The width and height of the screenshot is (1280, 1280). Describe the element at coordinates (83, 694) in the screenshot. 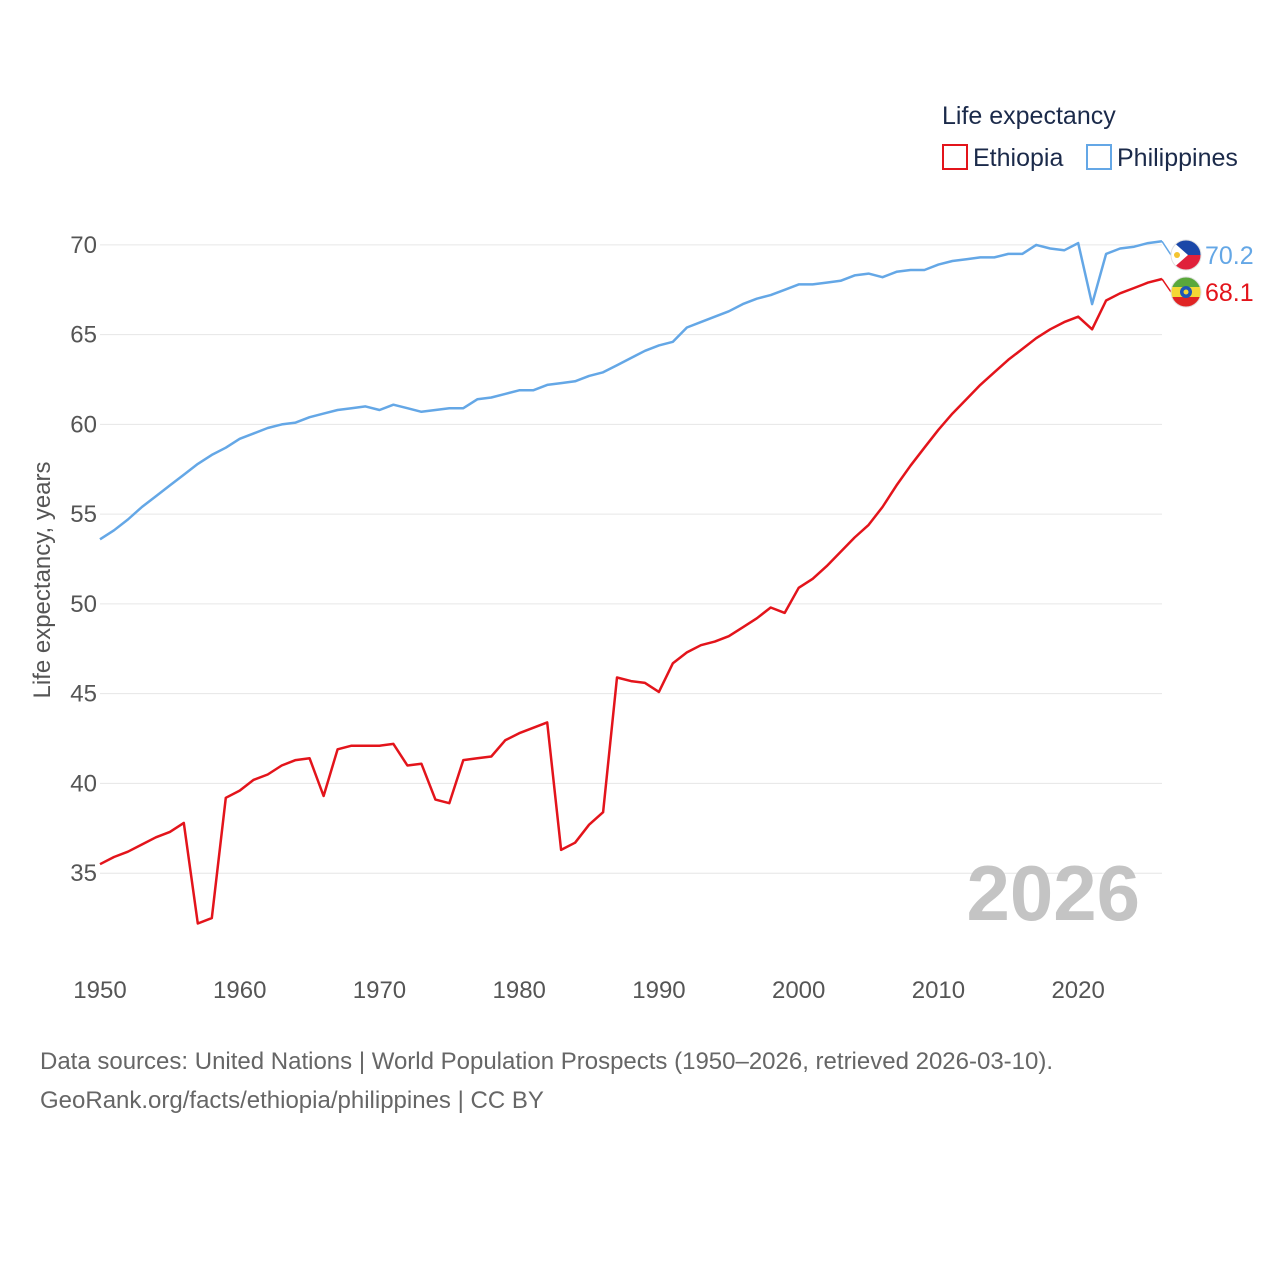

I see `y-tick-label: 45` at that location.